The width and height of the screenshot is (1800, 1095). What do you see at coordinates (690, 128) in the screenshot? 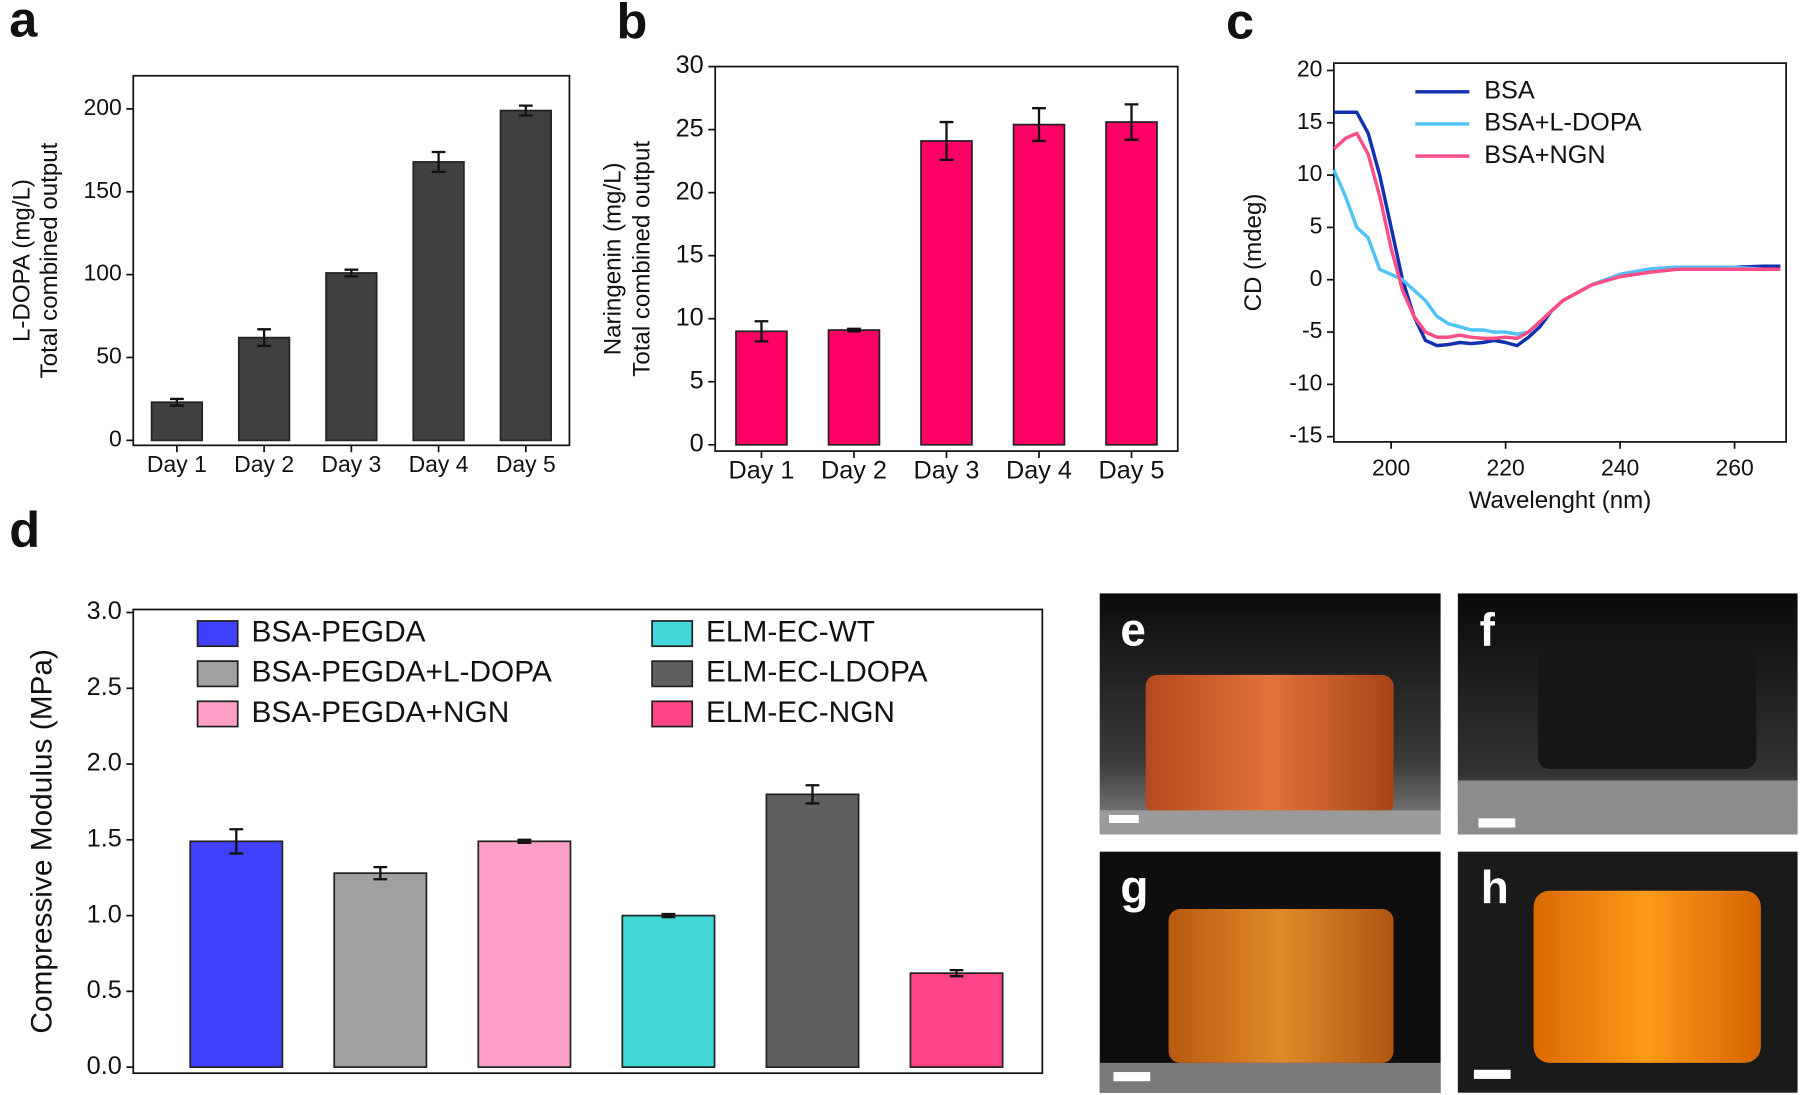
I see `y-tick-label: 25` at bounding box center [690, 128].